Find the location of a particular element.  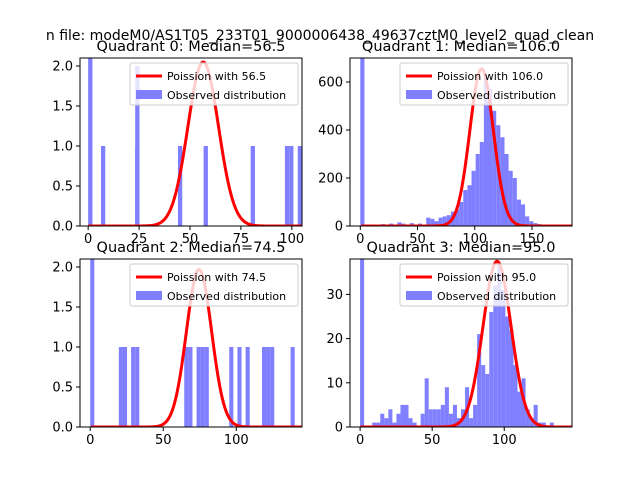

legend-box is located at coordinates (214, 84).